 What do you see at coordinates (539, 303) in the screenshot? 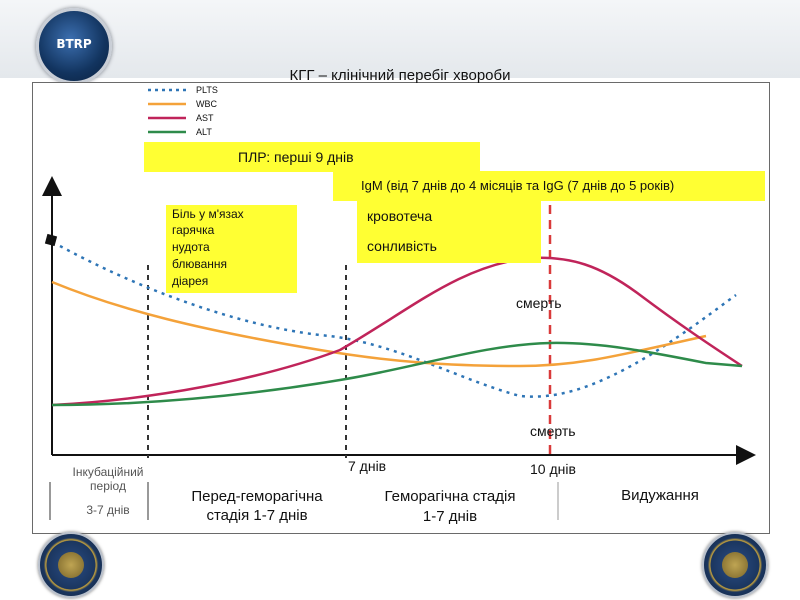
I see `death-label-upper: смерть` at bounding box center [539, 303].